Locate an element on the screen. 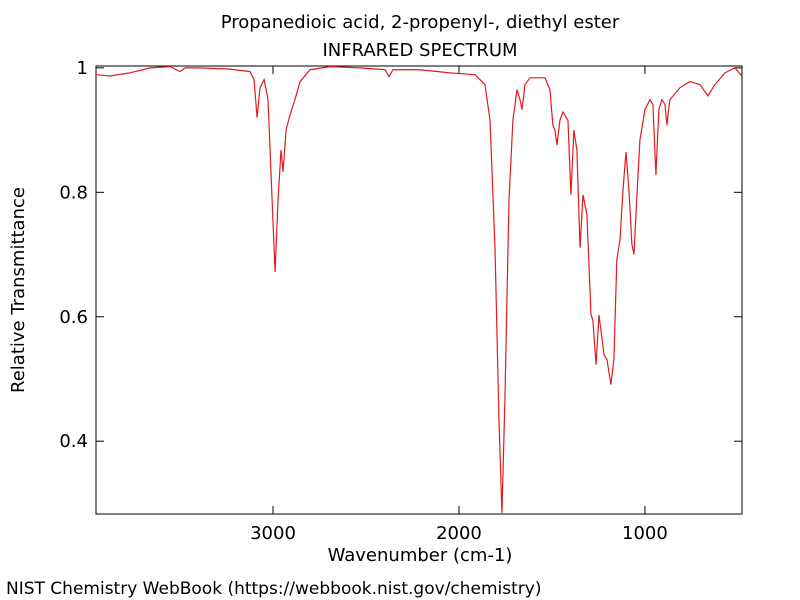  x-tick-label: 2000 is located at coordinates (459, 533).